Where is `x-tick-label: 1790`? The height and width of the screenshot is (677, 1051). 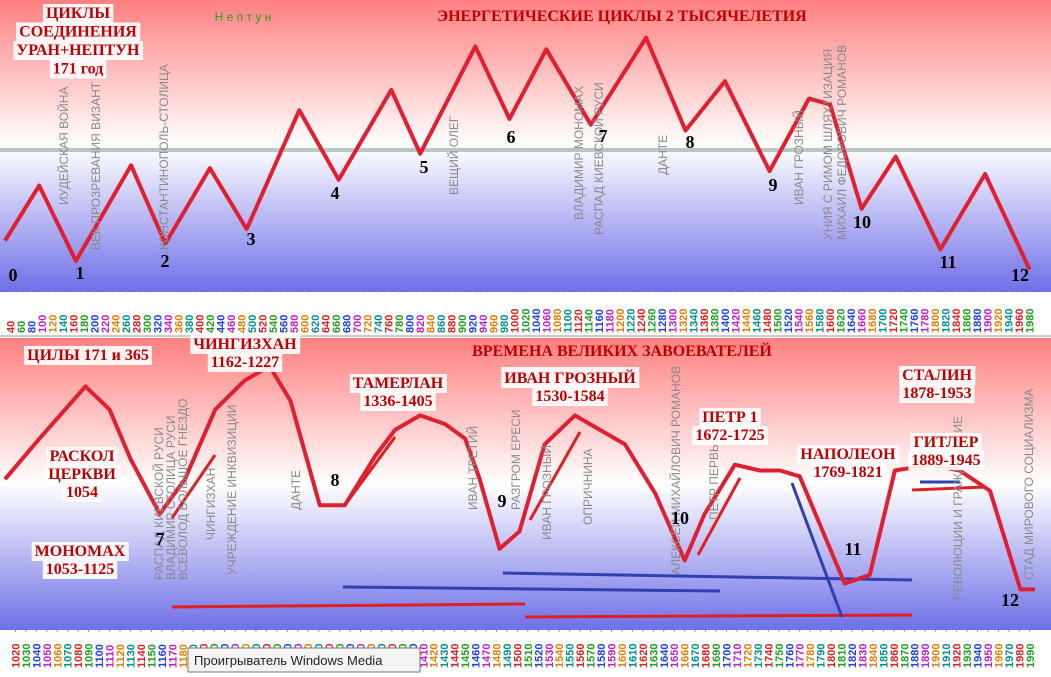
x-tick-label: 1790 is located at coordinates (822, 656).